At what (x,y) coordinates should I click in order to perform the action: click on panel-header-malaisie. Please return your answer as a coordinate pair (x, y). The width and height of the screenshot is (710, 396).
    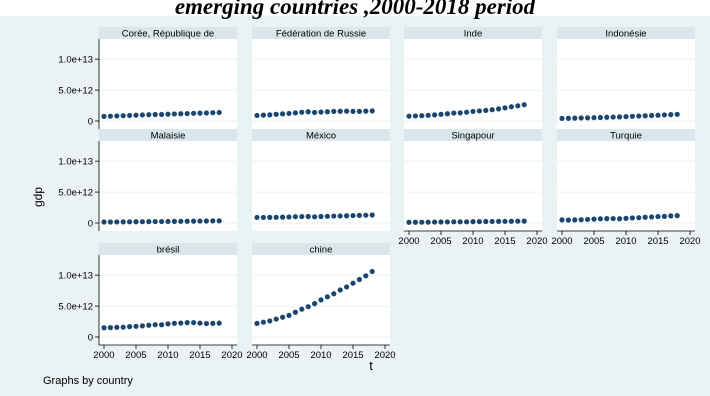
    Looking at the image, I should click on (168, 135).